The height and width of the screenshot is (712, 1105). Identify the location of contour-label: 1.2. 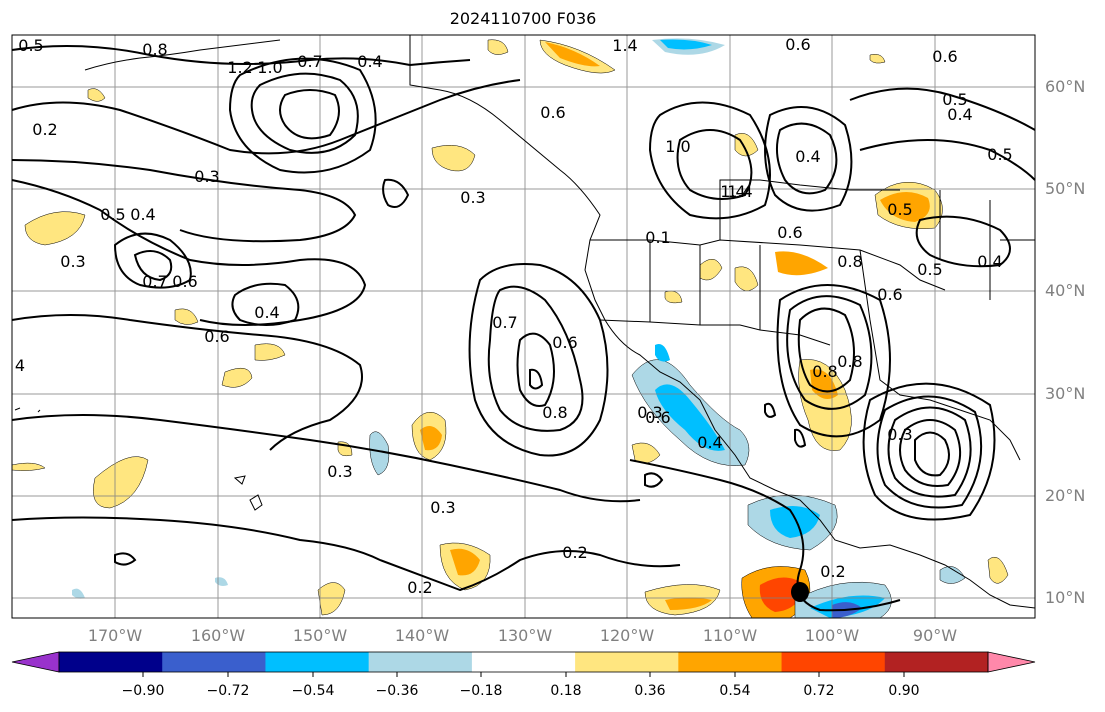
(239, 67).